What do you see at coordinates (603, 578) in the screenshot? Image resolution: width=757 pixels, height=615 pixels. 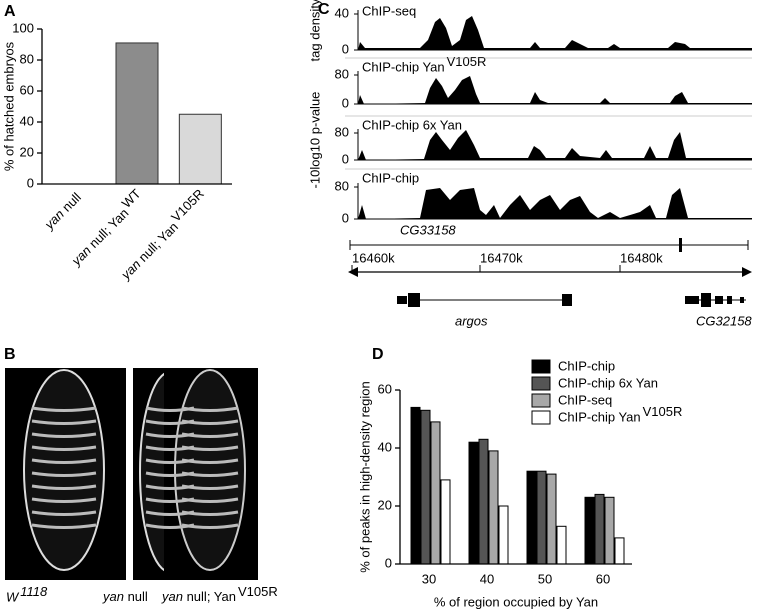 I see `x-tick-label: 60` at bounding box center [603, 578].